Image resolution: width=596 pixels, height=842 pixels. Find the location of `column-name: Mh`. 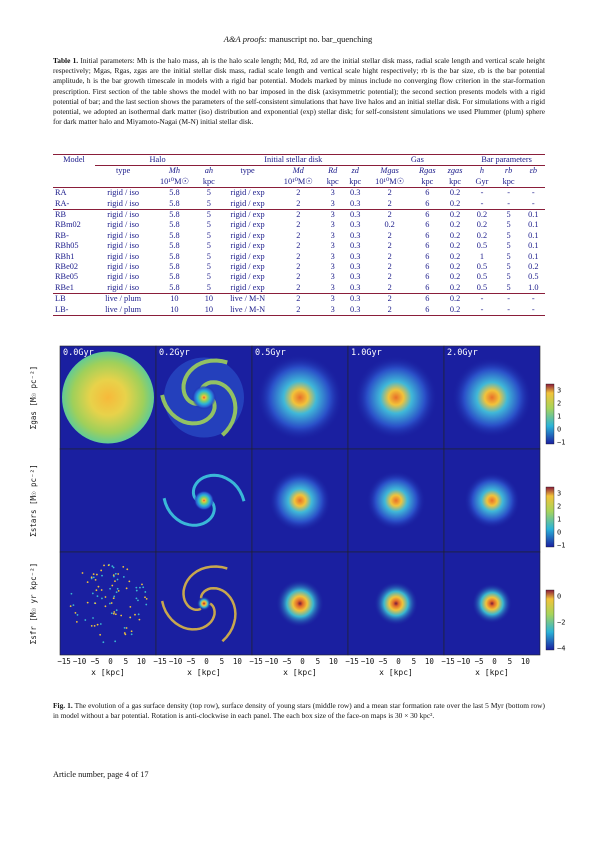

column-name: Mh is located at coordinates (174, 171).